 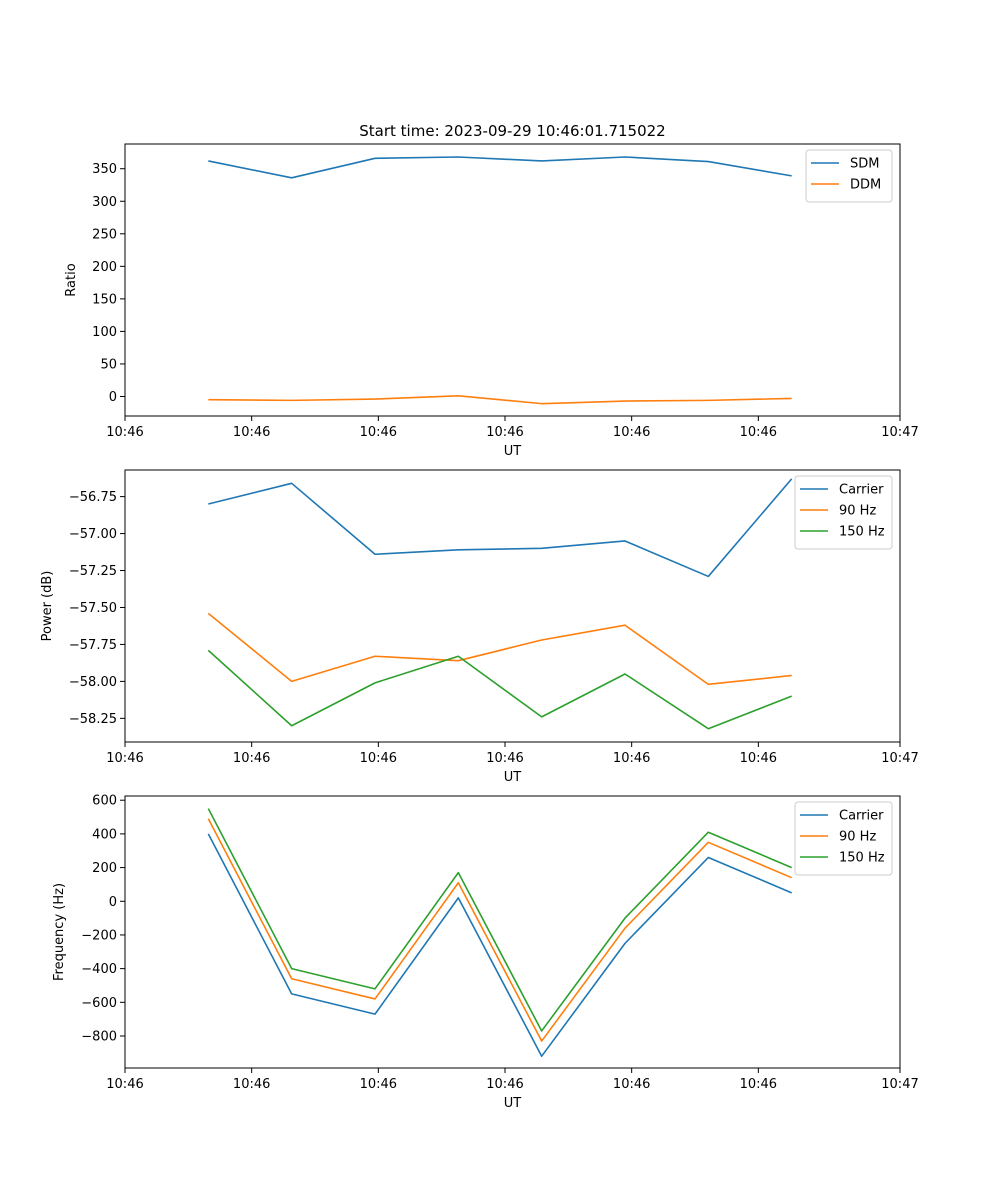 What do you see at coordinates (104, 834) in the screenshot?
I see `y-tick-label: 400` at bounding box center [104, 834].